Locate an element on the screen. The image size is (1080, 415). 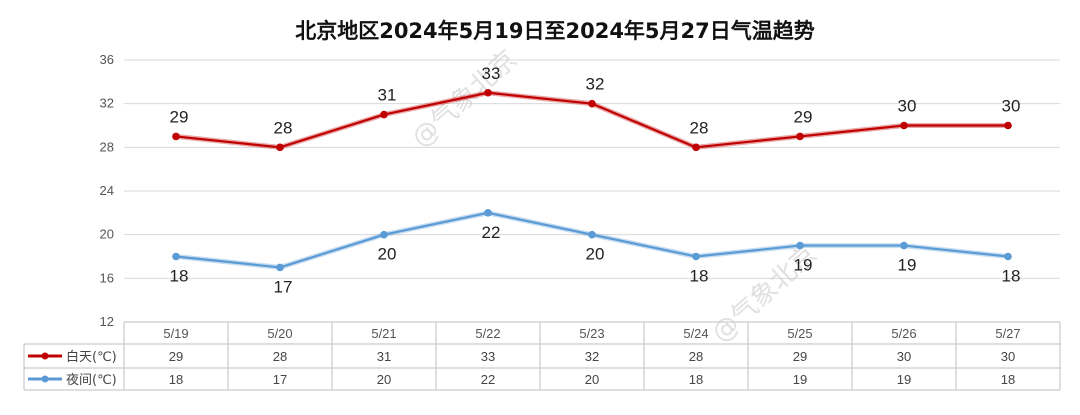
y-tick-label: 28 is located at coordinates (107, 146).